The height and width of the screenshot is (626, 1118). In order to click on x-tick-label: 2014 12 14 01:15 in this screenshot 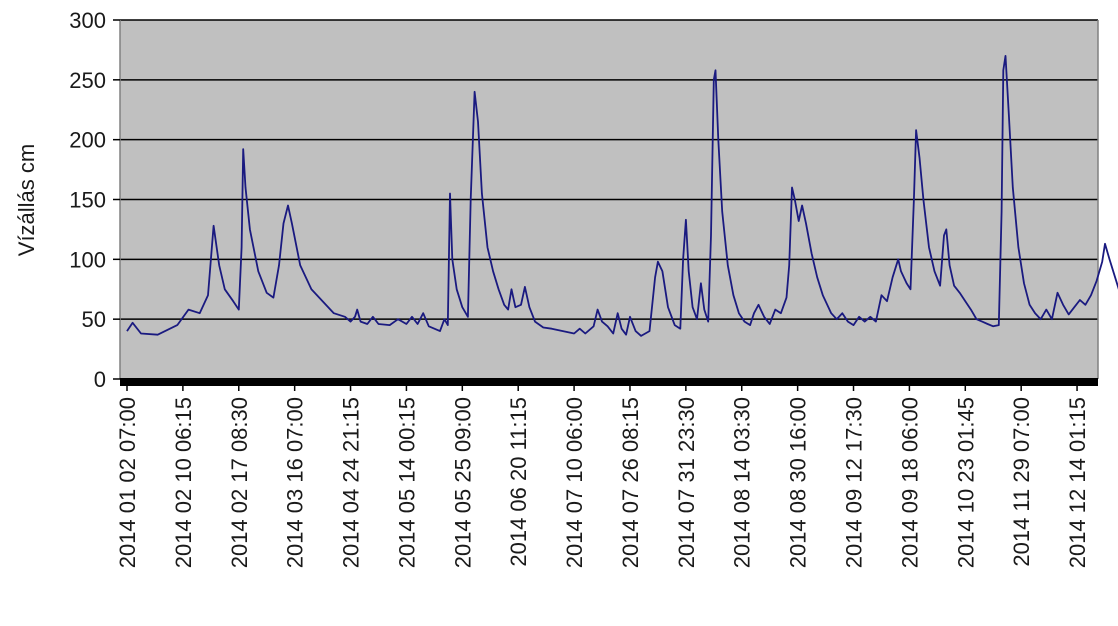, I will do `click(1077, 482)`.